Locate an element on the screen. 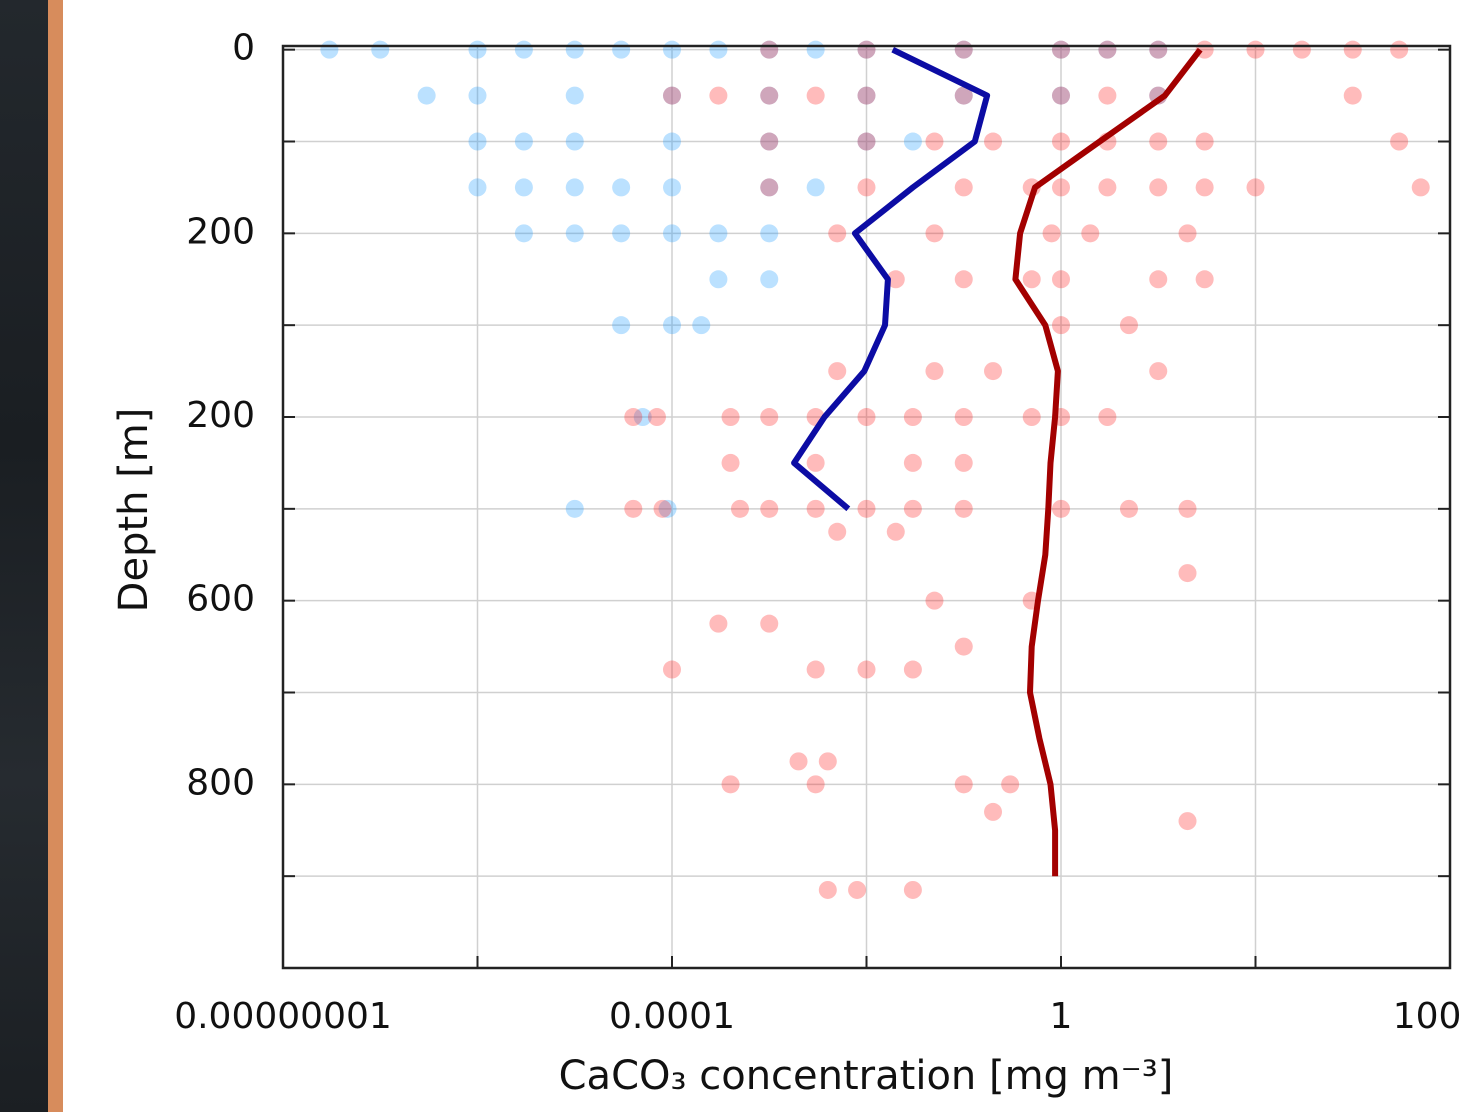 The image size is (1460, 1112). y-tick-label: 600 is located at coordinates (220, 599).